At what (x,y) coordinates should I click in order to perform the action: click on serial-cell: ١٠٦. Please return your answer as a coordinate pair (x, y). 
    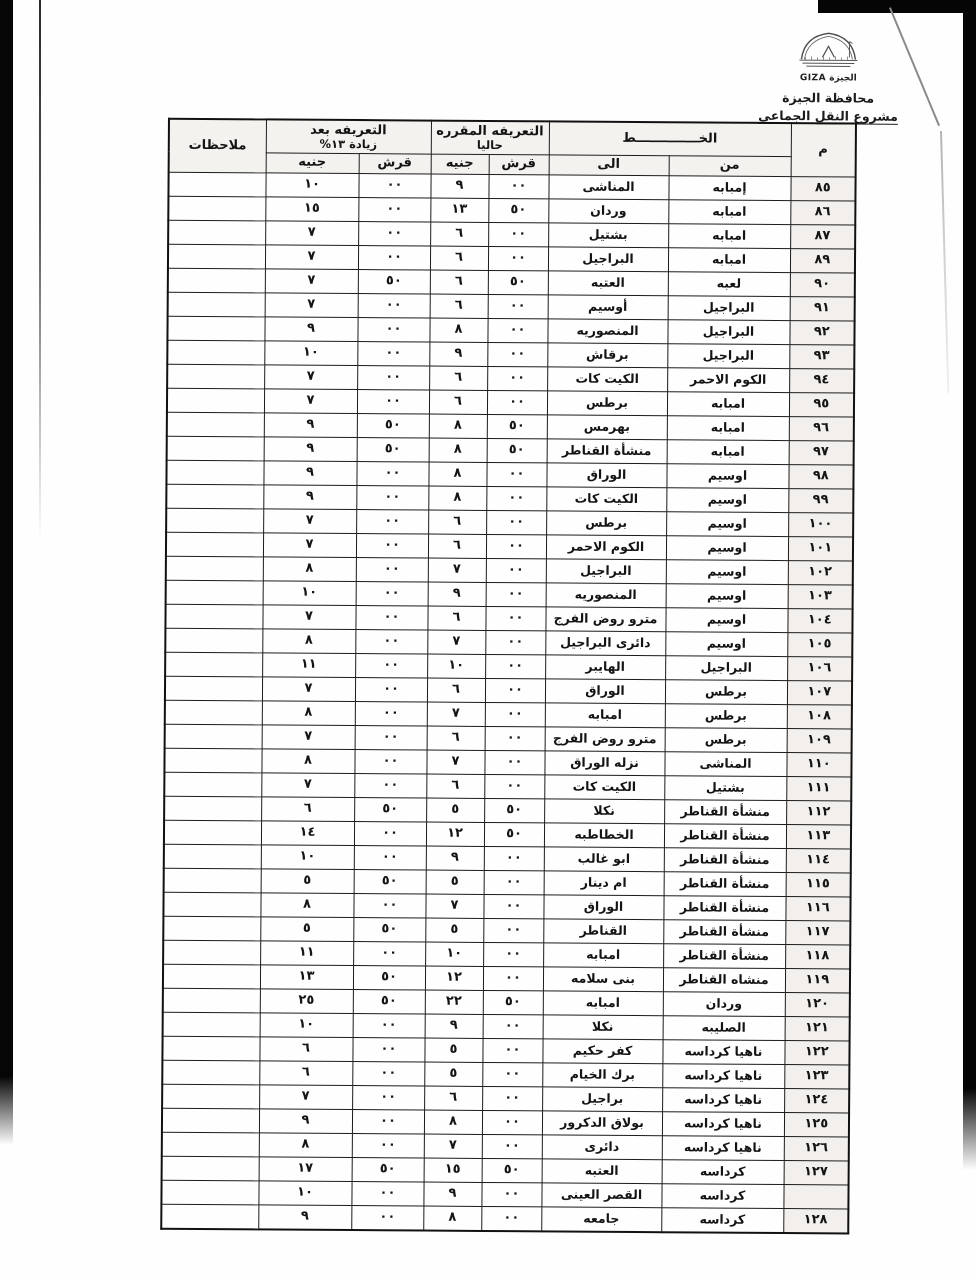
    Looking at the image, I should click on (820, 668).